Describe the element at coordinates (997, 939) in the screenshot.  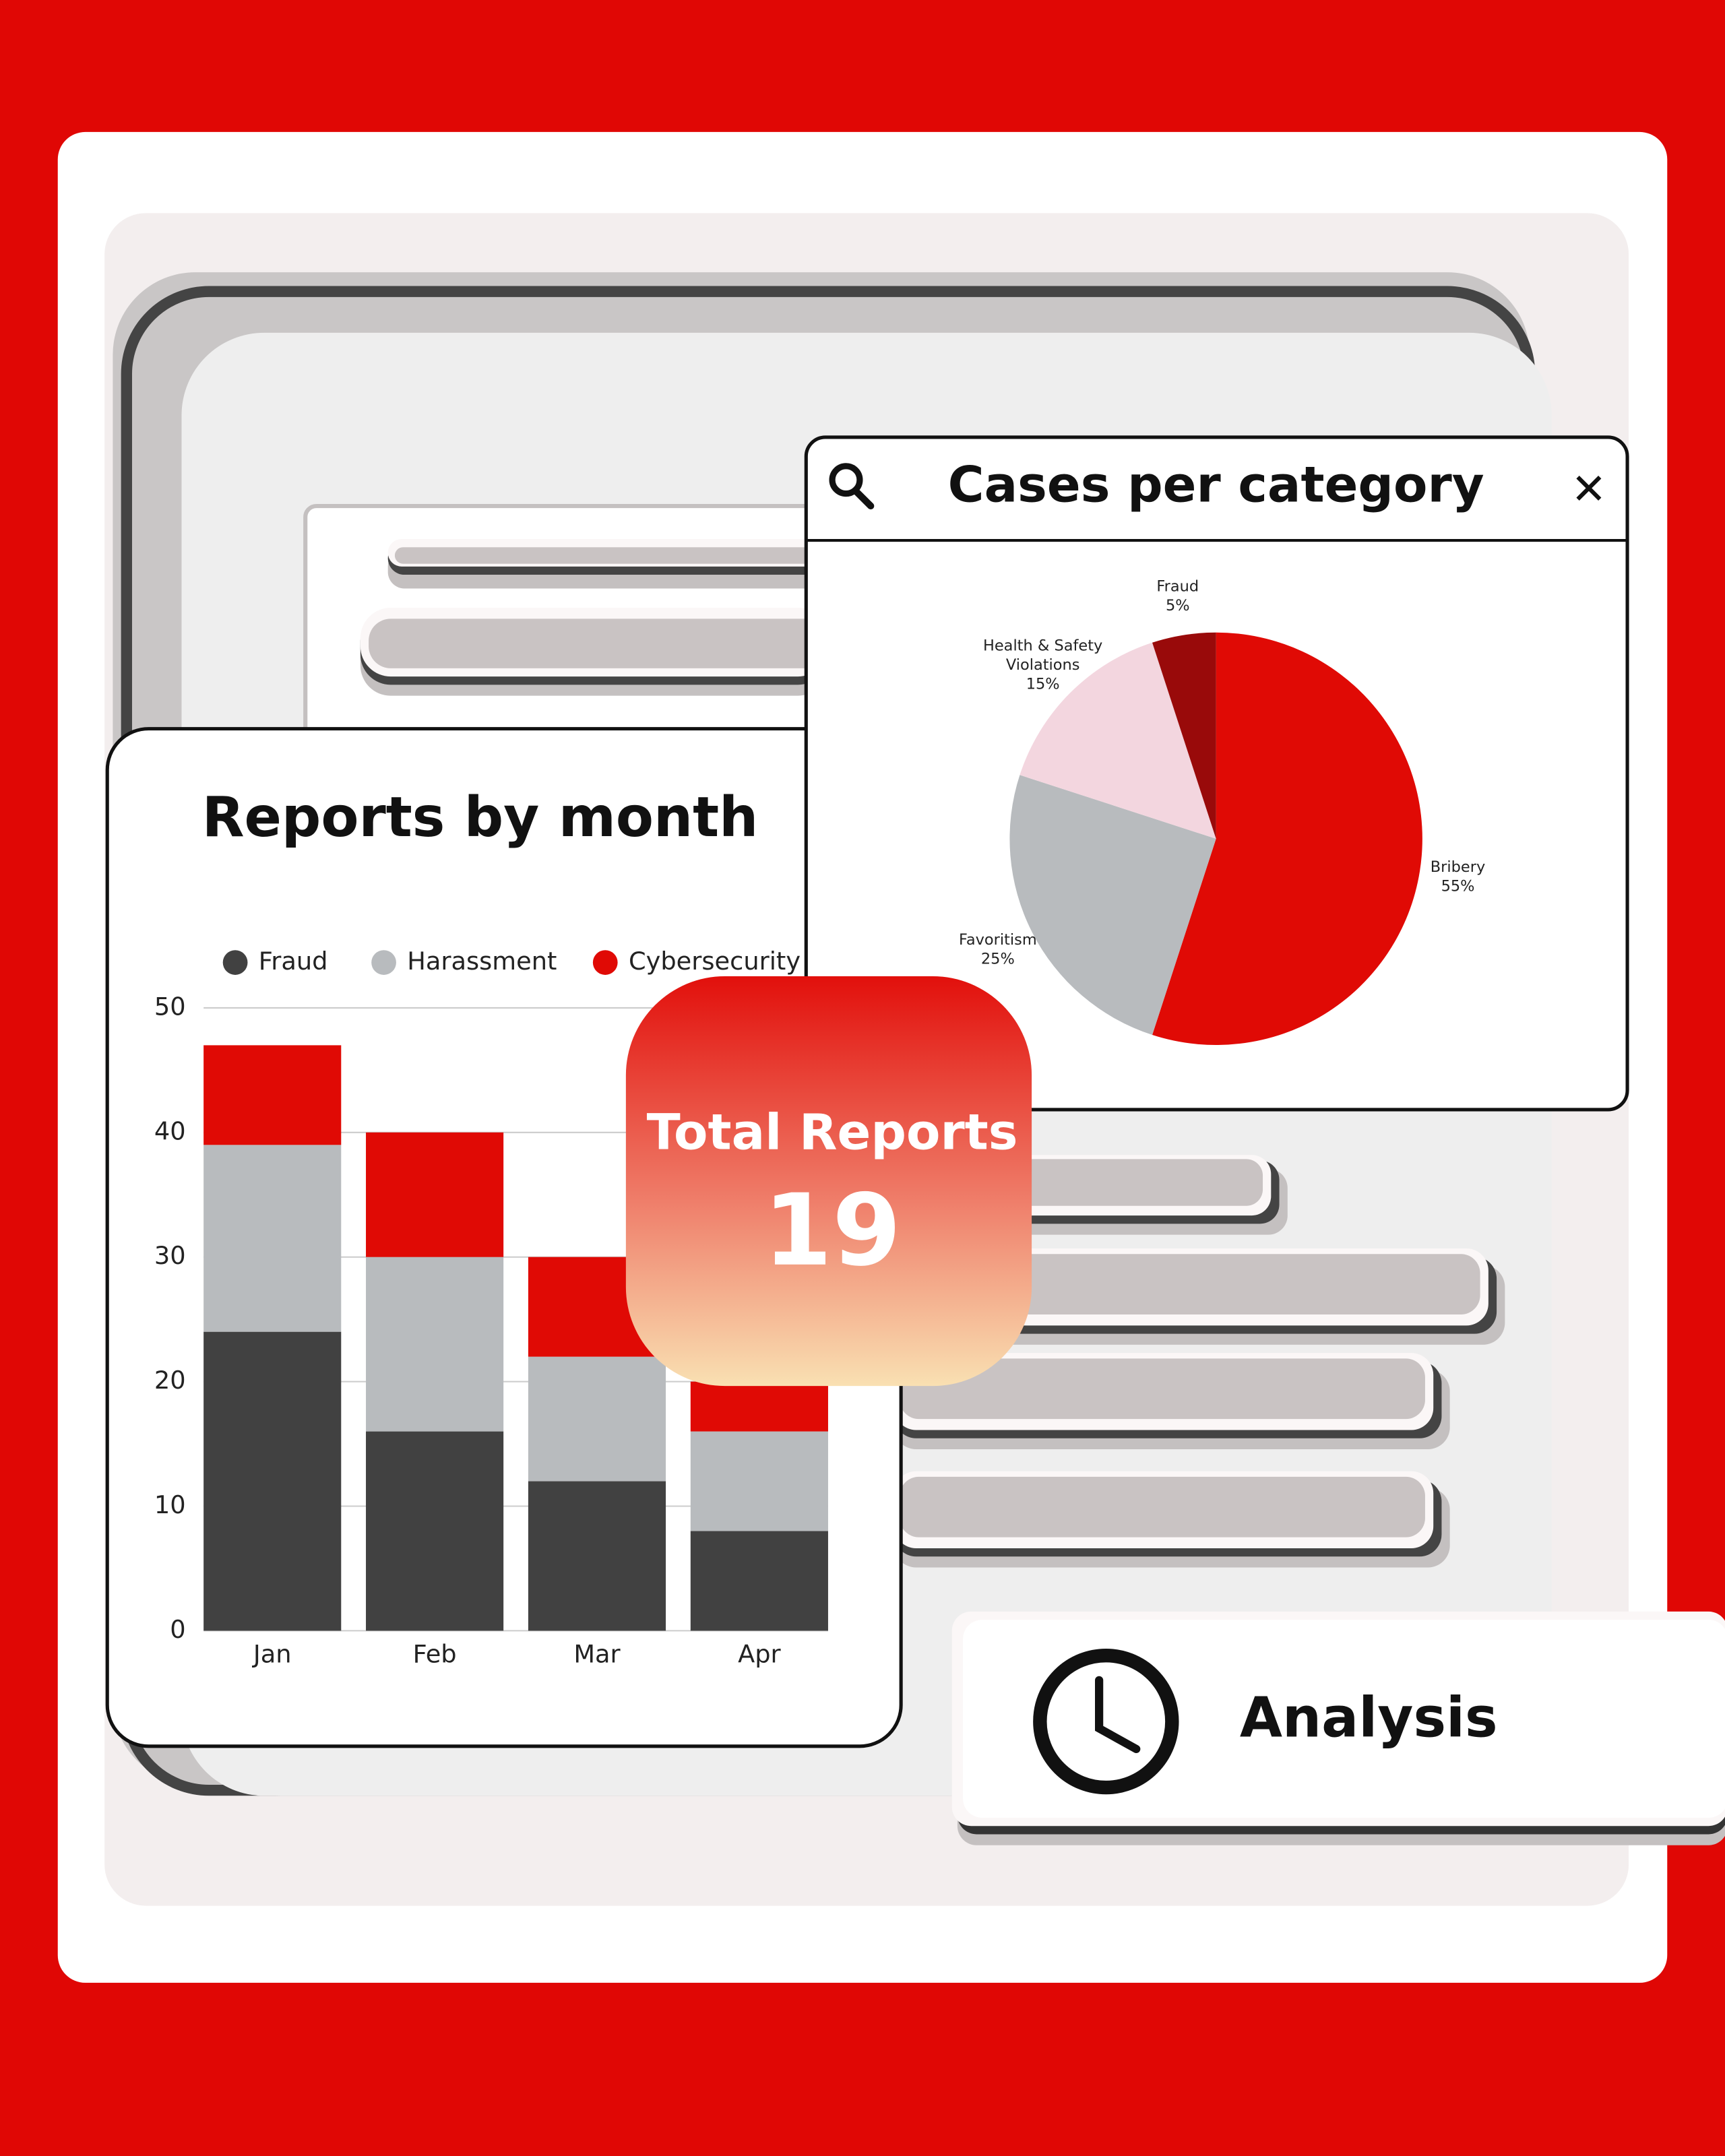
I see `pie-label-name: Favoritism` at that location.